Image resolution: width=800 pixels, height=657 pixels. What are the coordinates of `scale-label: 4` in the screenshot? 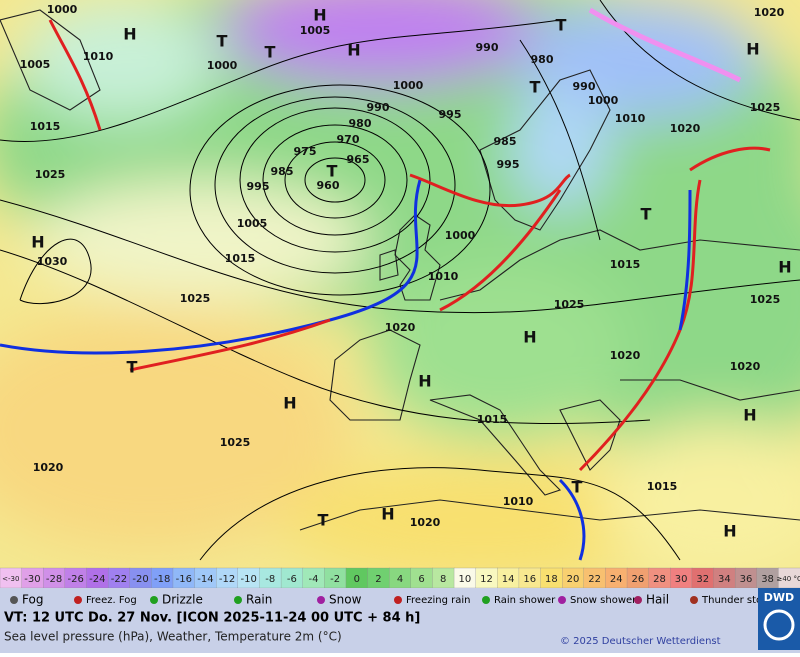 It's located at (400, 579).